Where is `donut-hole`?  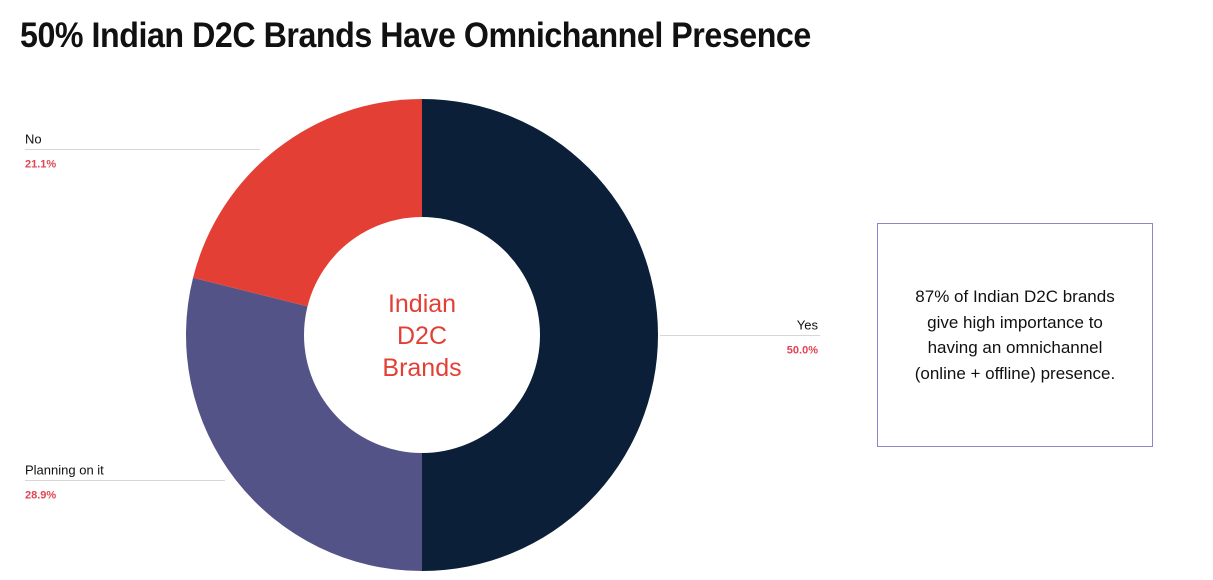
donut-hole is located at coordinates (422, 335).